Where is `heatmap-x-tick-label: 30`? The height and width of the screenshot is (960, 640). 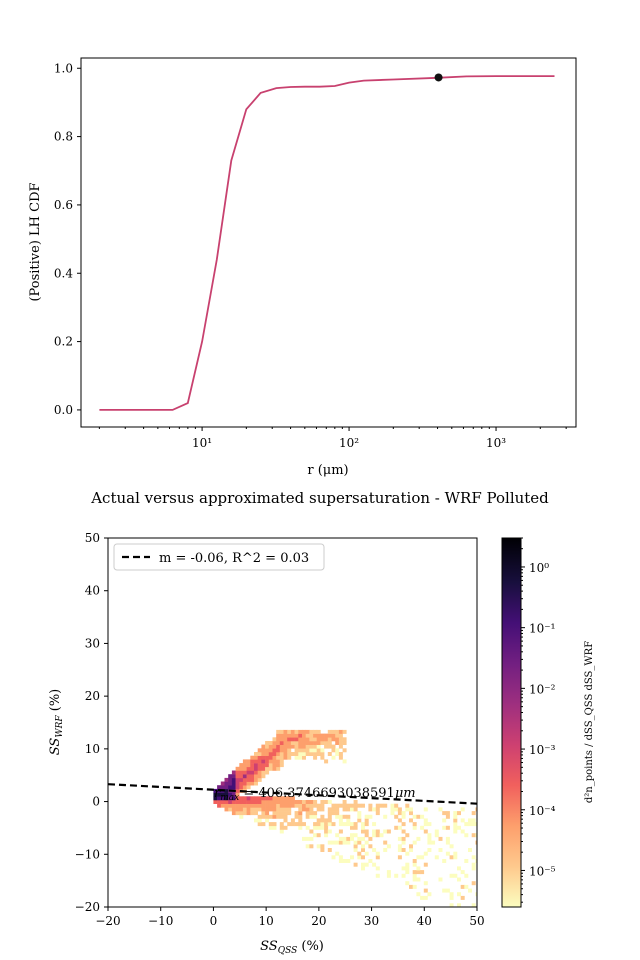
heatmap-x-tick-label: 30 is located at coordinates (371, 921).